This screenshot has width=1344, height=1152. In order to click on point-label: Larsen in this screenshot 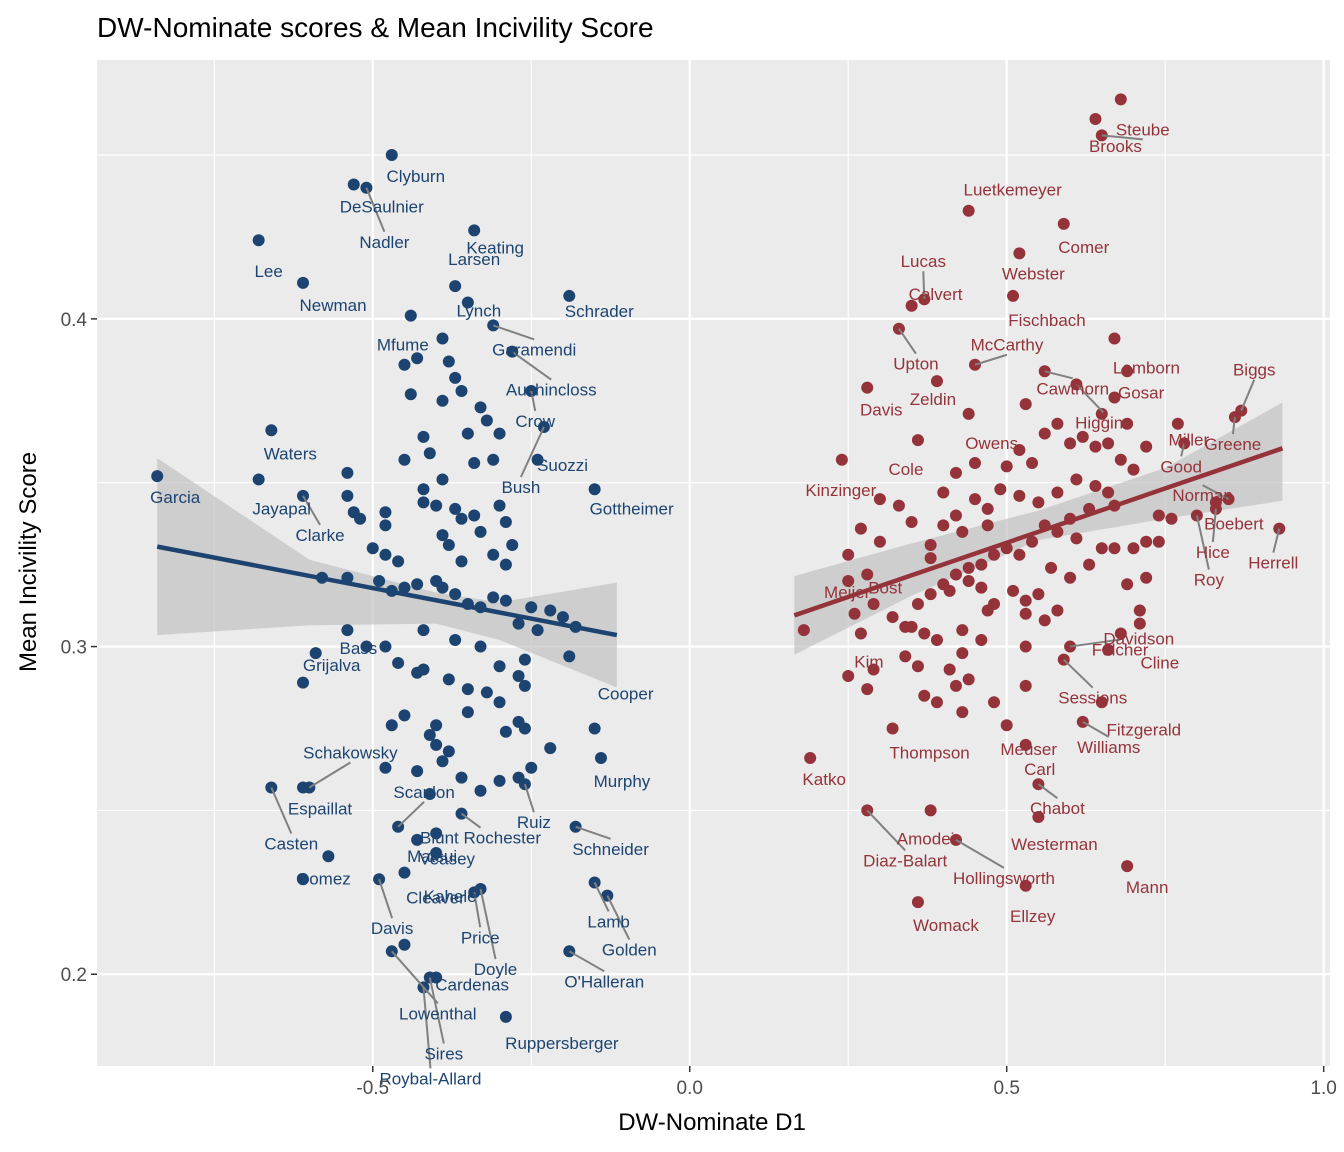, I will do `click(474, 259)`.